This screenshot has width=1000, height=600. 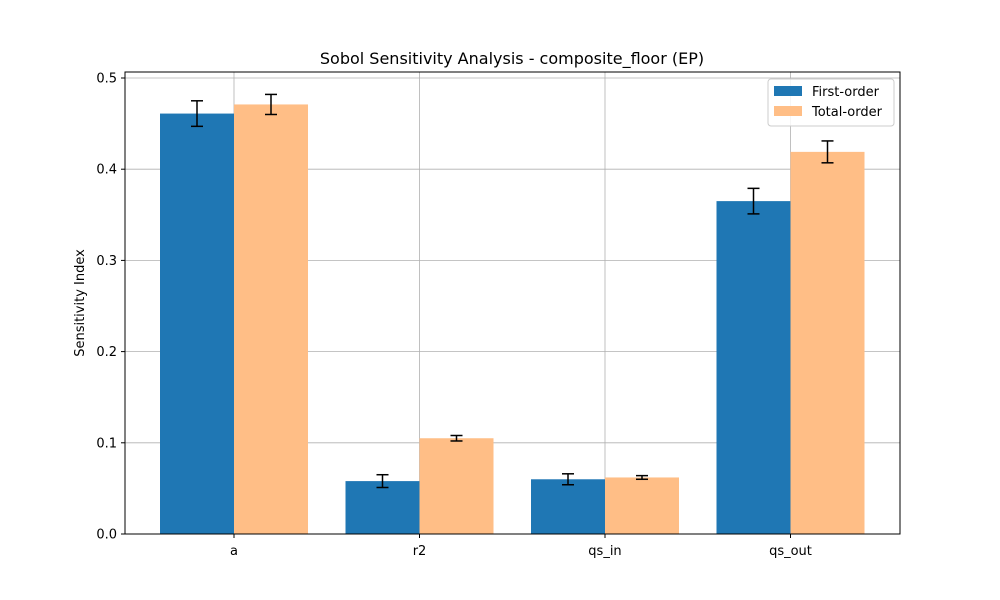 What do you see at coordinates (106, 79) in the screenshot?
I see `y-tick-label: 0.5` at bounding box center [106, 79].